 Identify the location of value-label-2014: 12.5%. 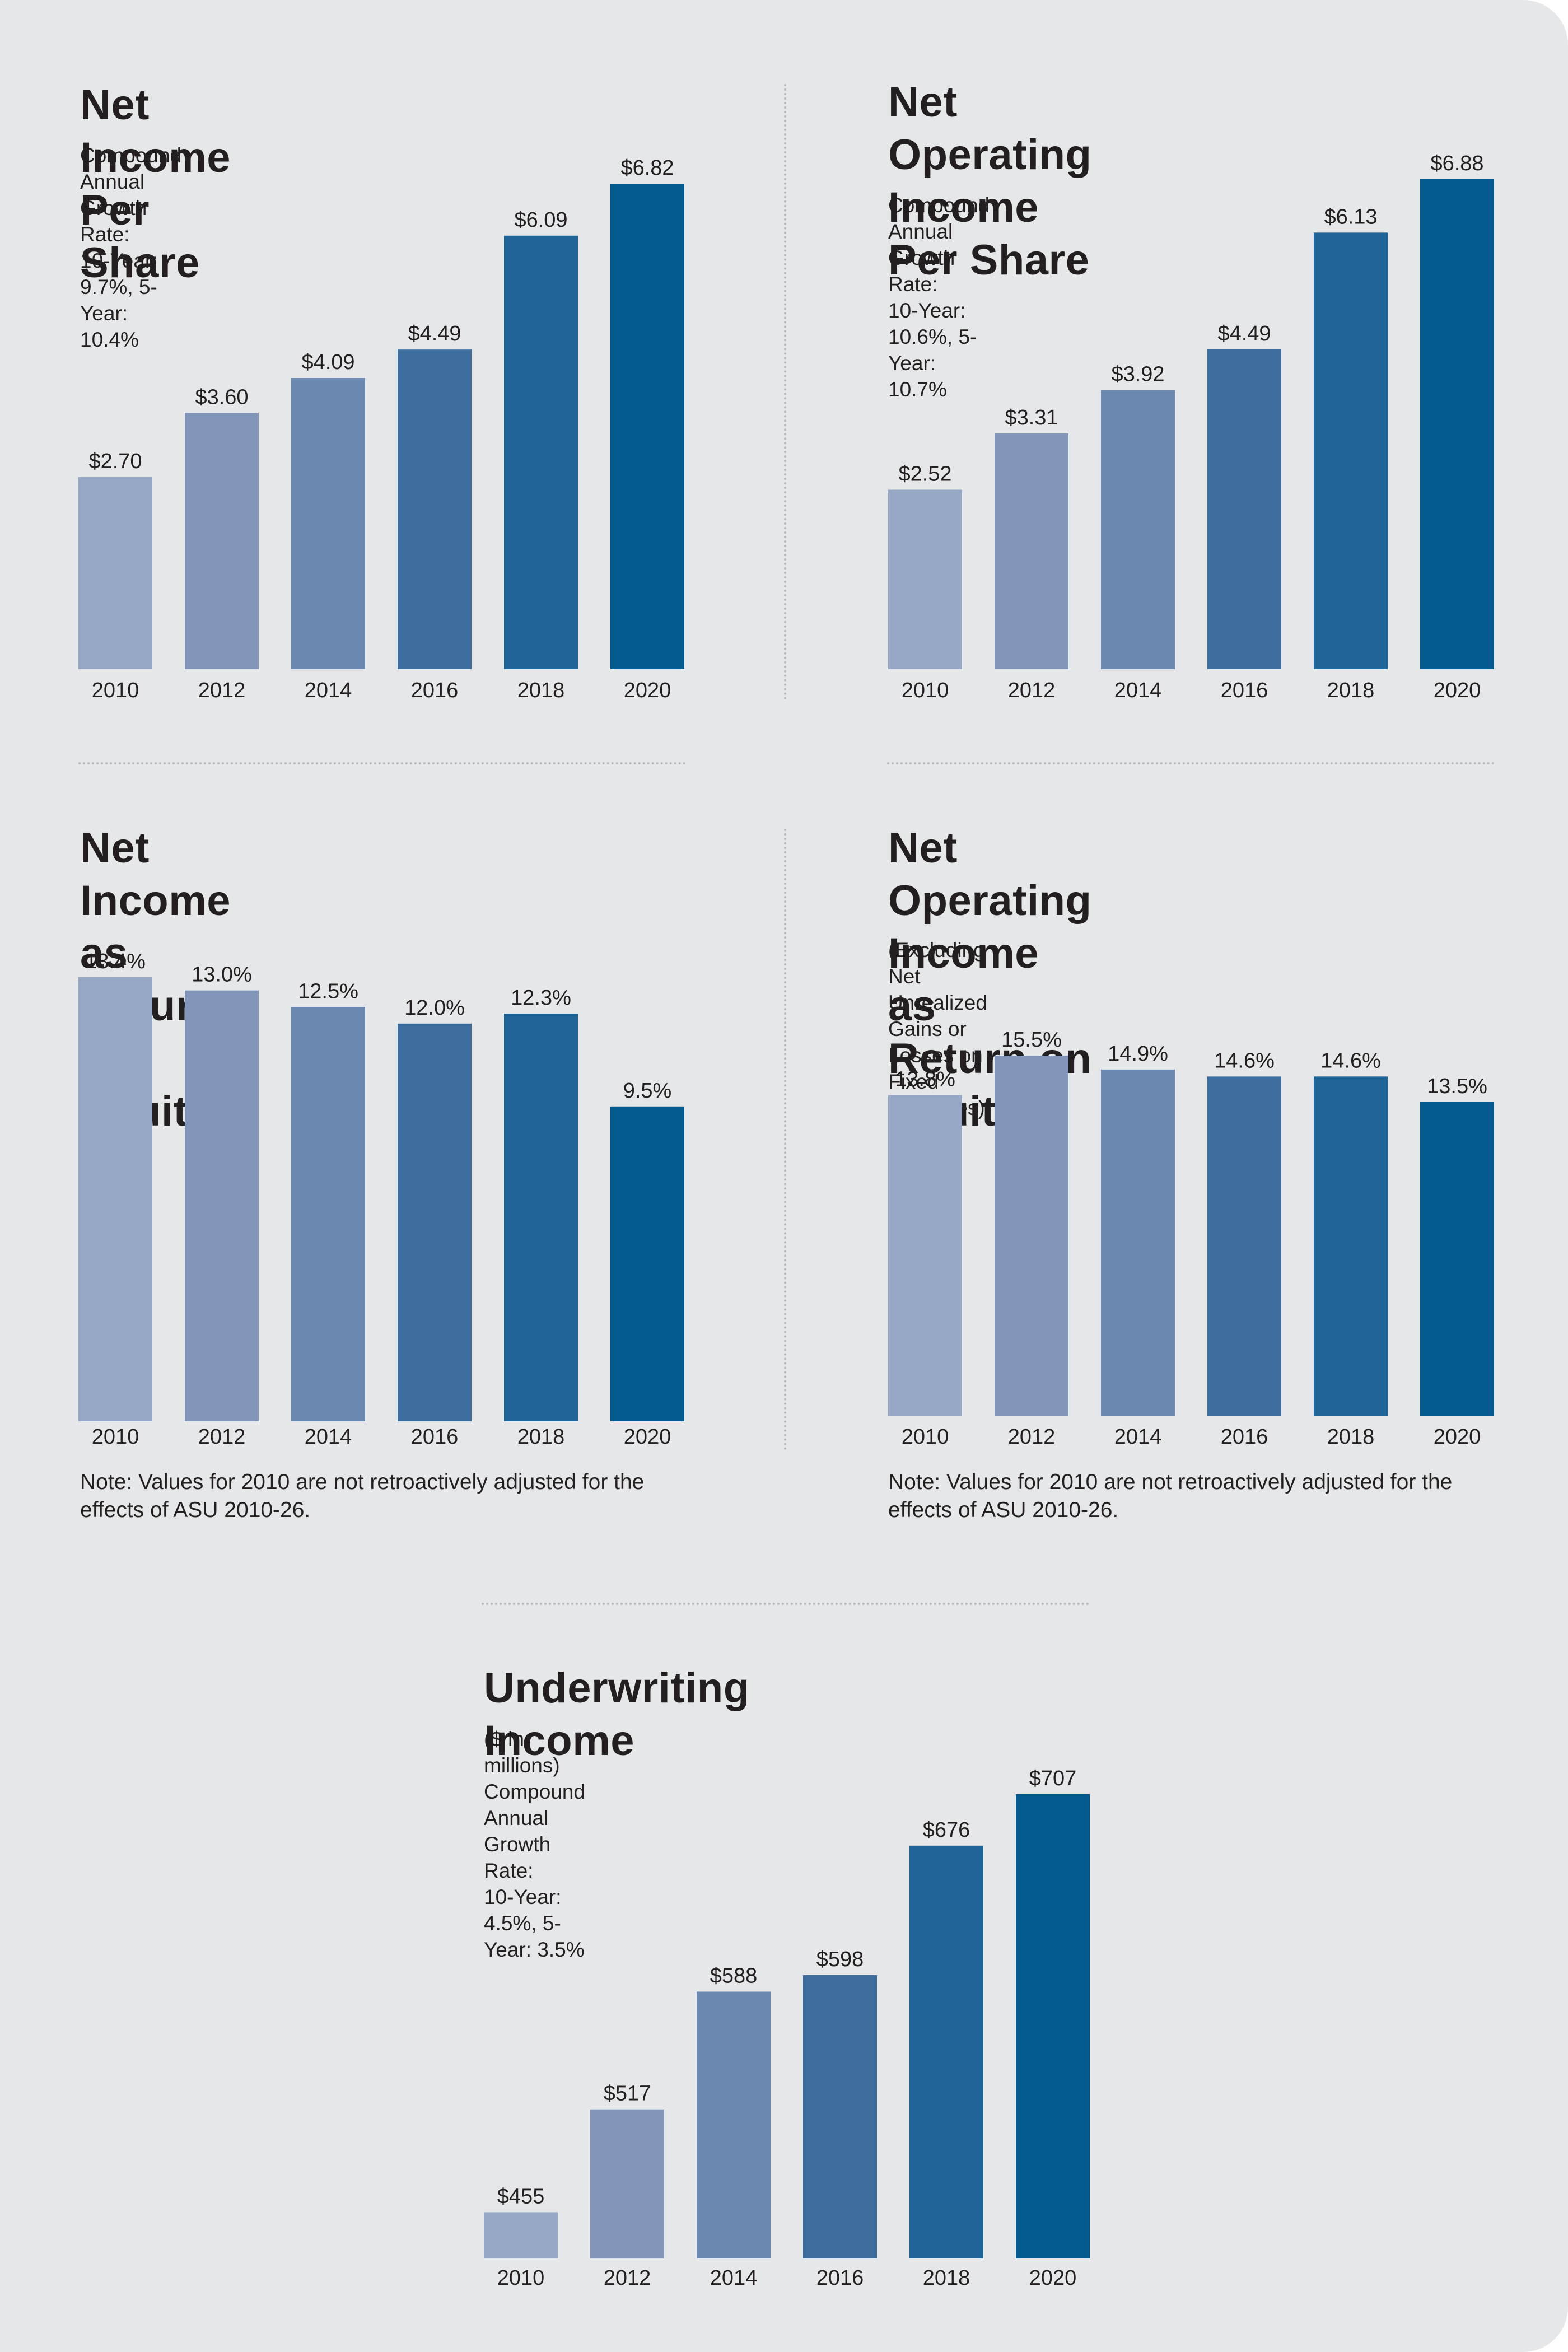
(328, 991).